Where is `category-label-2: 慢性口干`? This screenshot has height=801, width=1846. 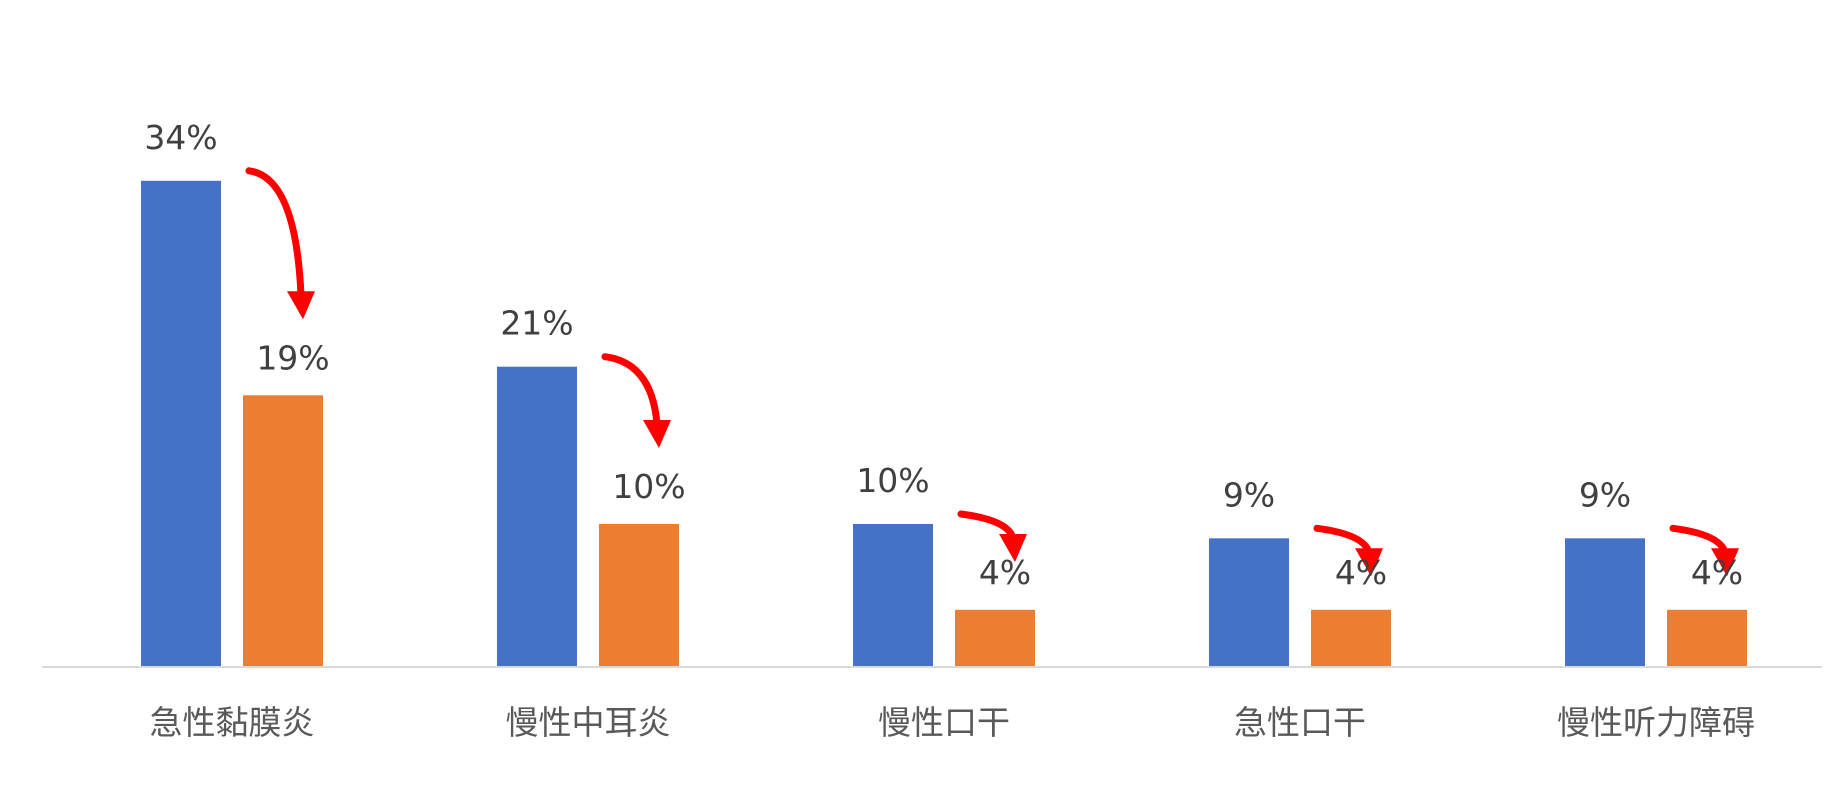 category-label-2: 慢性口干 is located at coordinates (944, 722).